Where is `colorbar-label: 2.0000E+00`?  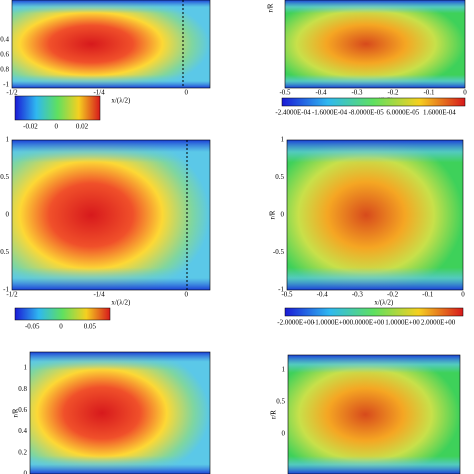 colorbar-label: 2.0000E+00 is located at coordinates (438, 323).